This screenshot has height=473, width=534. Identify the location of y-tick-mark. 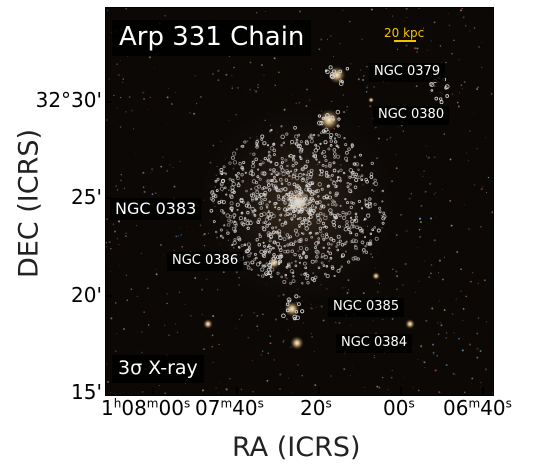
(108, 198).